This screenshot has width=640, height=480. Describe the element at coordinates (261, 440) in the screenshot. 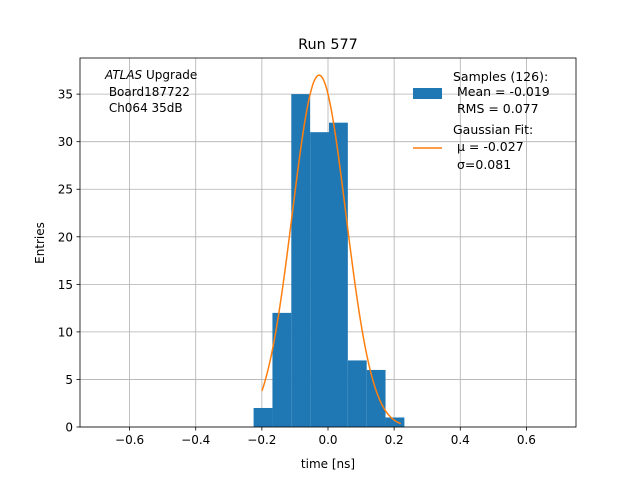

I see `x-tick-label: −0.2` at that location.